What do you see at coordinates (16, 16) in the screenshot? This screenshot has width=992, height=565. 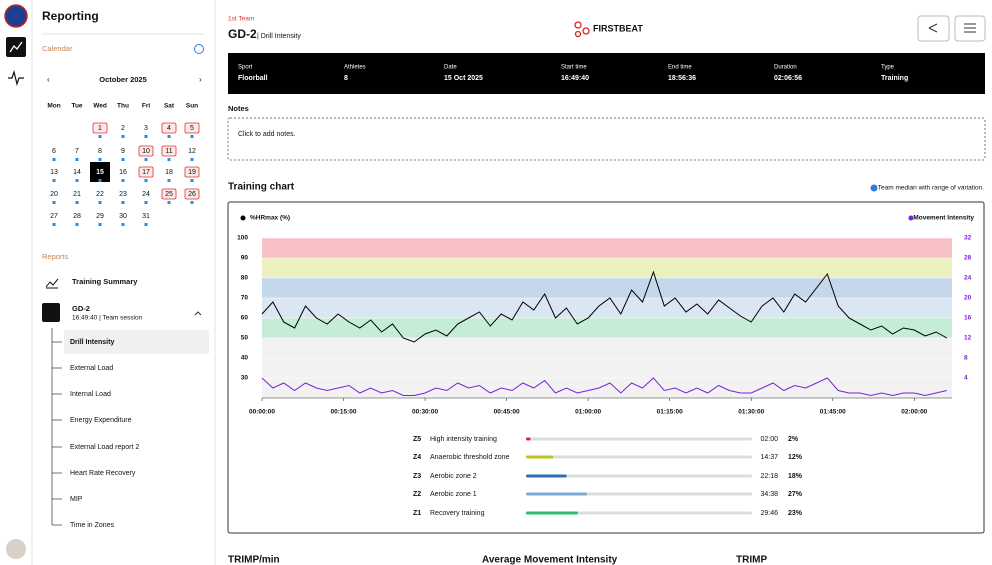 I see `logo` at bounding box center [16, 16].